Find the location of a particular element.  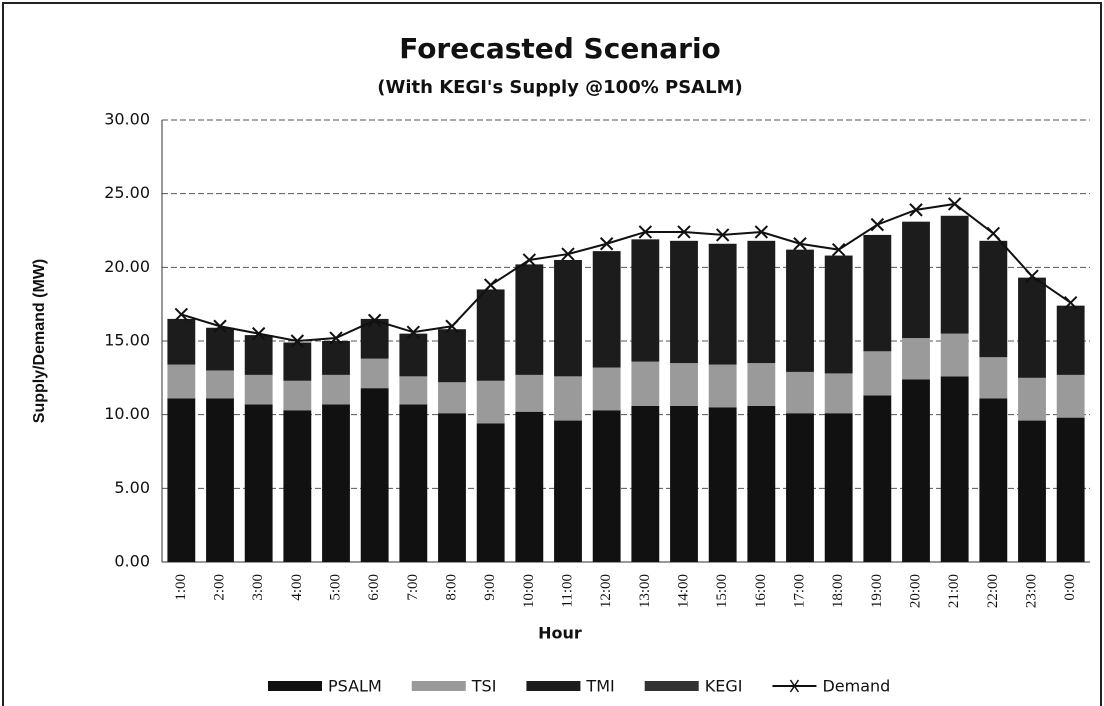

y-tick-label: 30.00 is located at coordinates (127, 119).